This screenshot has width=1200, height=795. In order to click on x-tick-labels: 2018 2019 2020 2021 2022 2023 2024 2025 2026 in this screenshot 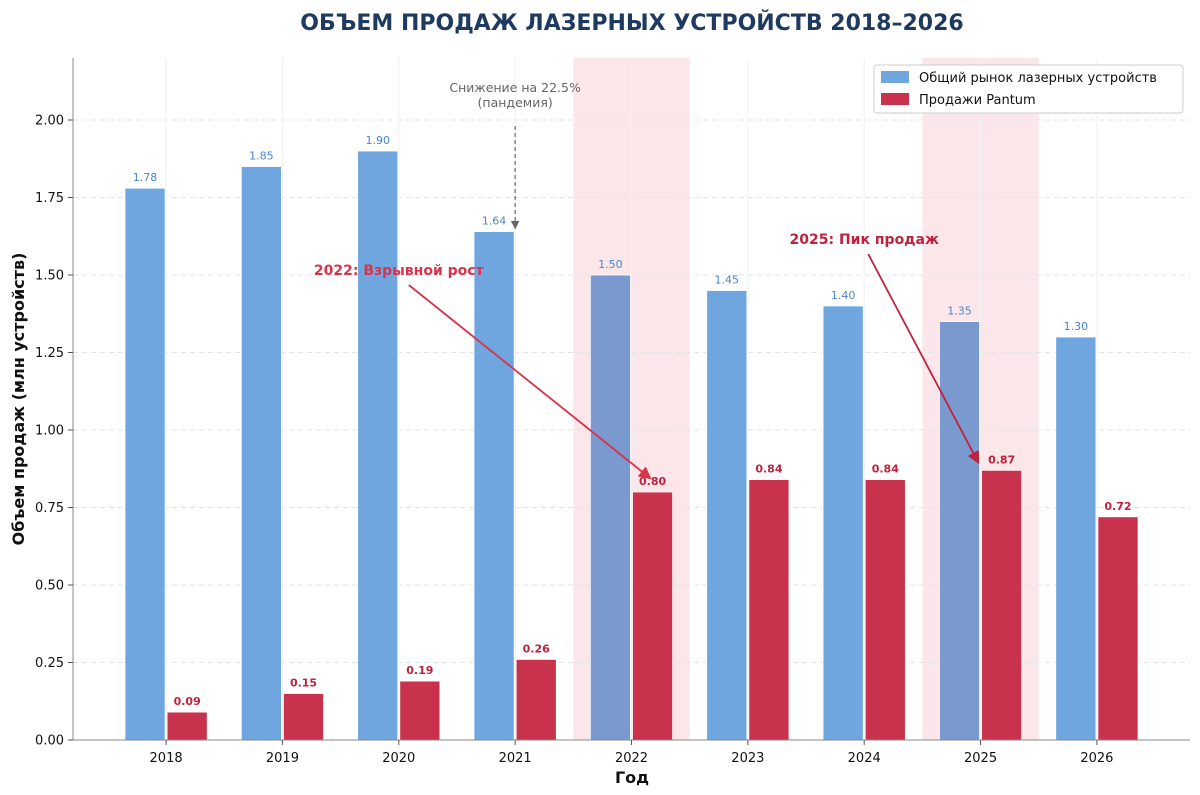, I will do `click(631, 753)`.